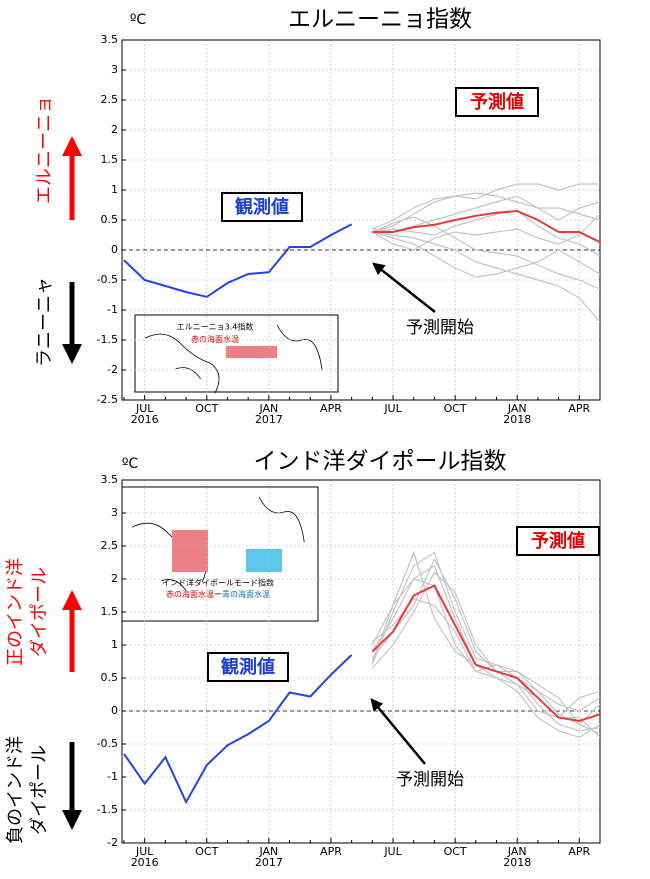  What do you see at coordinates (380, 462) in the screenshot?
I see `chart-title: インド洋ダイポール指数` at bounding box center [380, 462].